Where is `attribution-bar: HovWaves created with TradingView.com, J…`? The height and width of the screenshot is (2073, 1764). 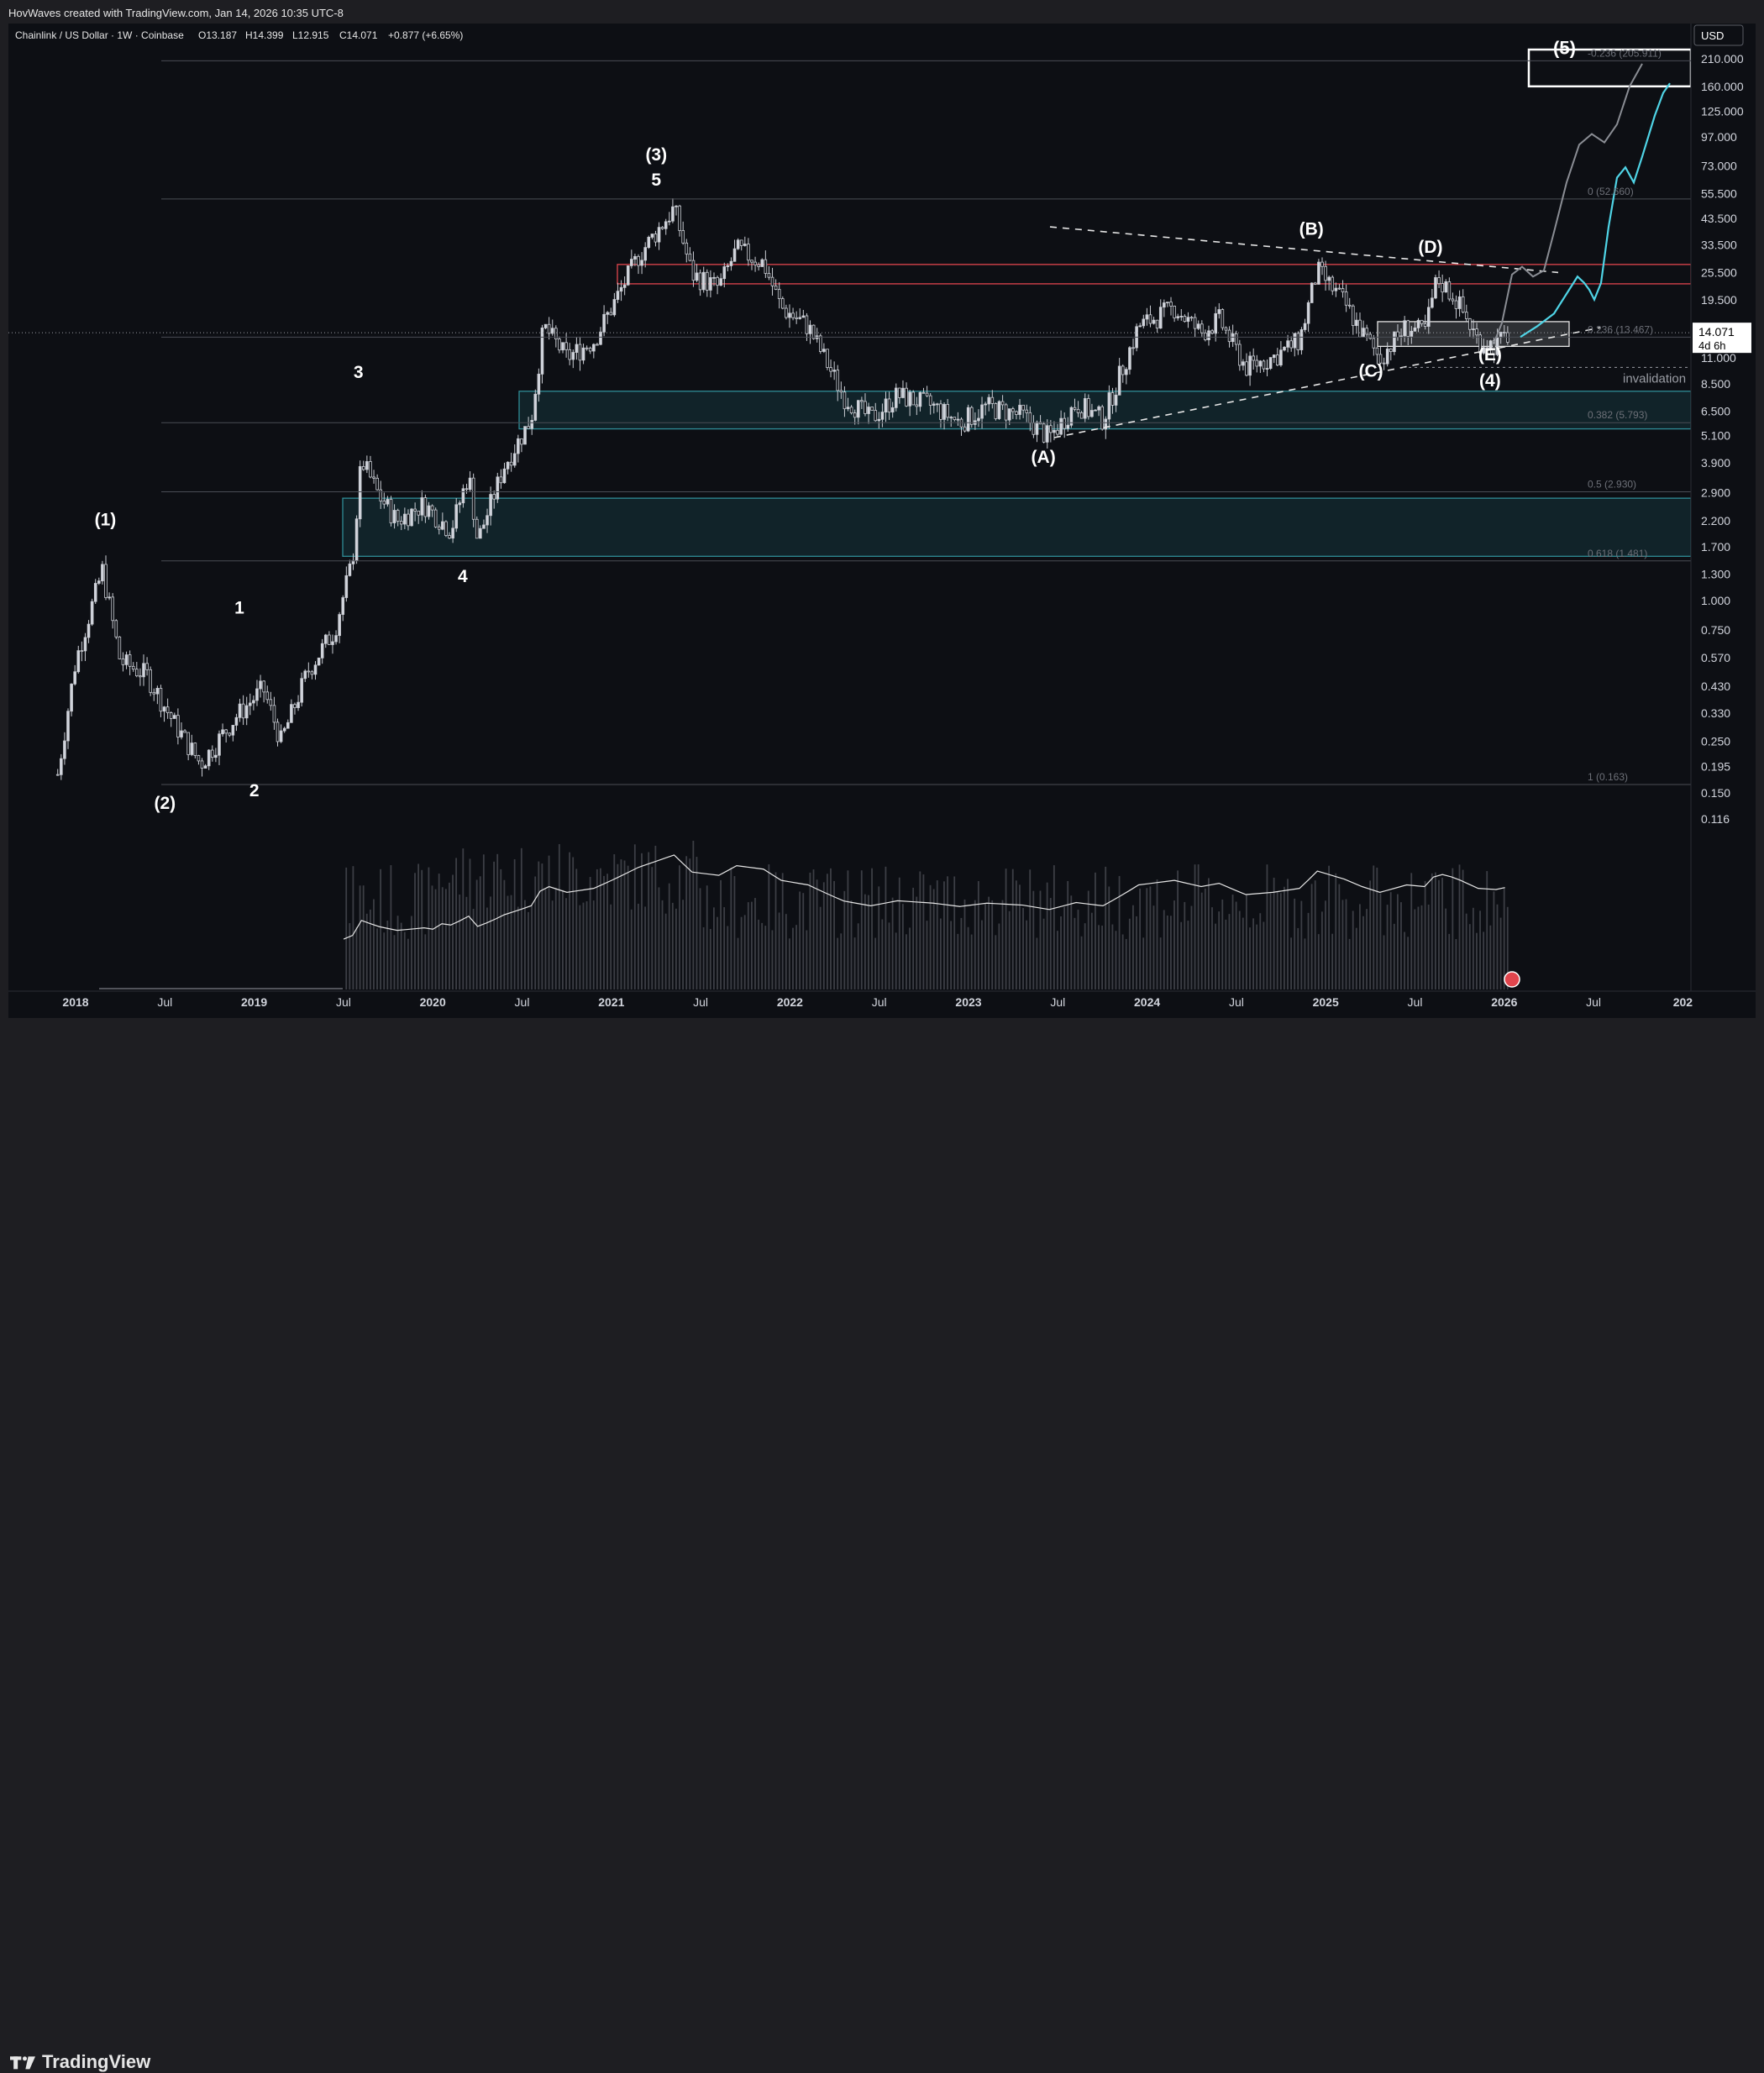
attribution-bar: HovWaves created with TradingView.com, J… is located at coordinates (882, 12).